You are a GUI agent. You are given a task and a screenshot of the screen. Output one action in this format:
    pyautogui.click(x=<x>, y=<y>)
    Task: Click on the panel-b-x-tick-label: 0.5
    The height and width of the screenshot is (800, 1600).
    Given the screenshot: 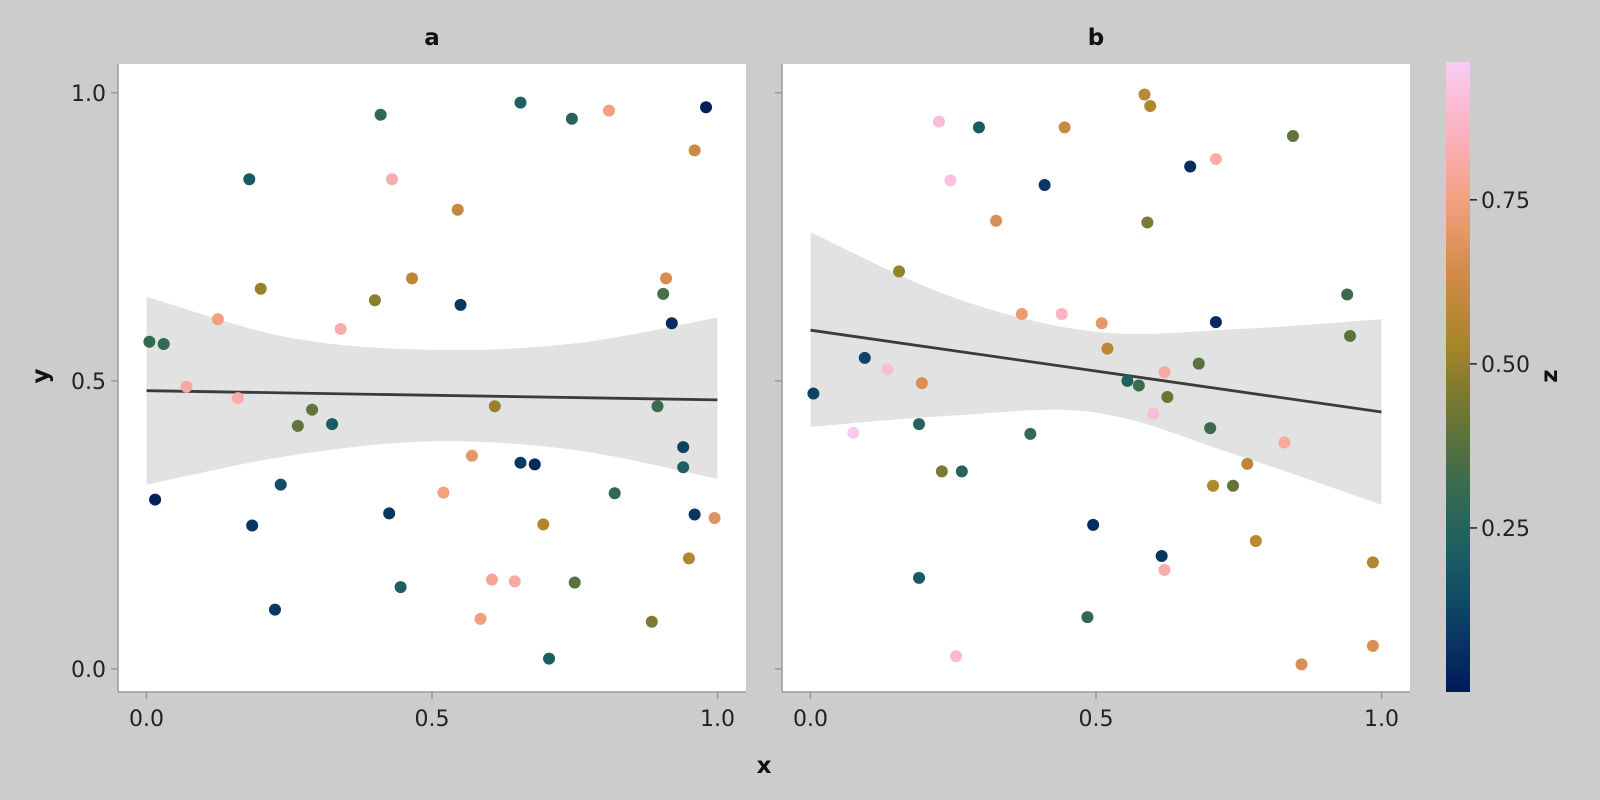 What is the action you would take?
    pyautogui.click(x=1096, y=719)
    